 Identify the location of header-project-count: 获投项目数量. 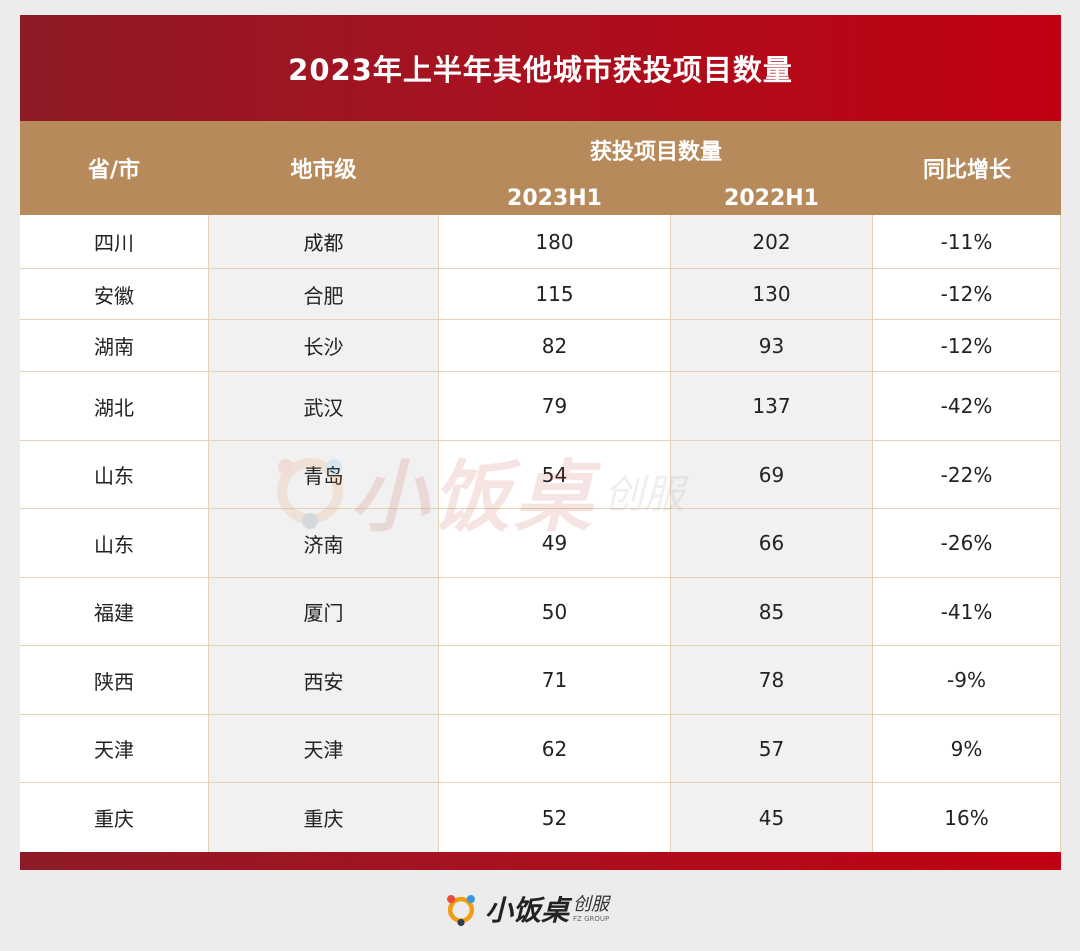
(655, 152).